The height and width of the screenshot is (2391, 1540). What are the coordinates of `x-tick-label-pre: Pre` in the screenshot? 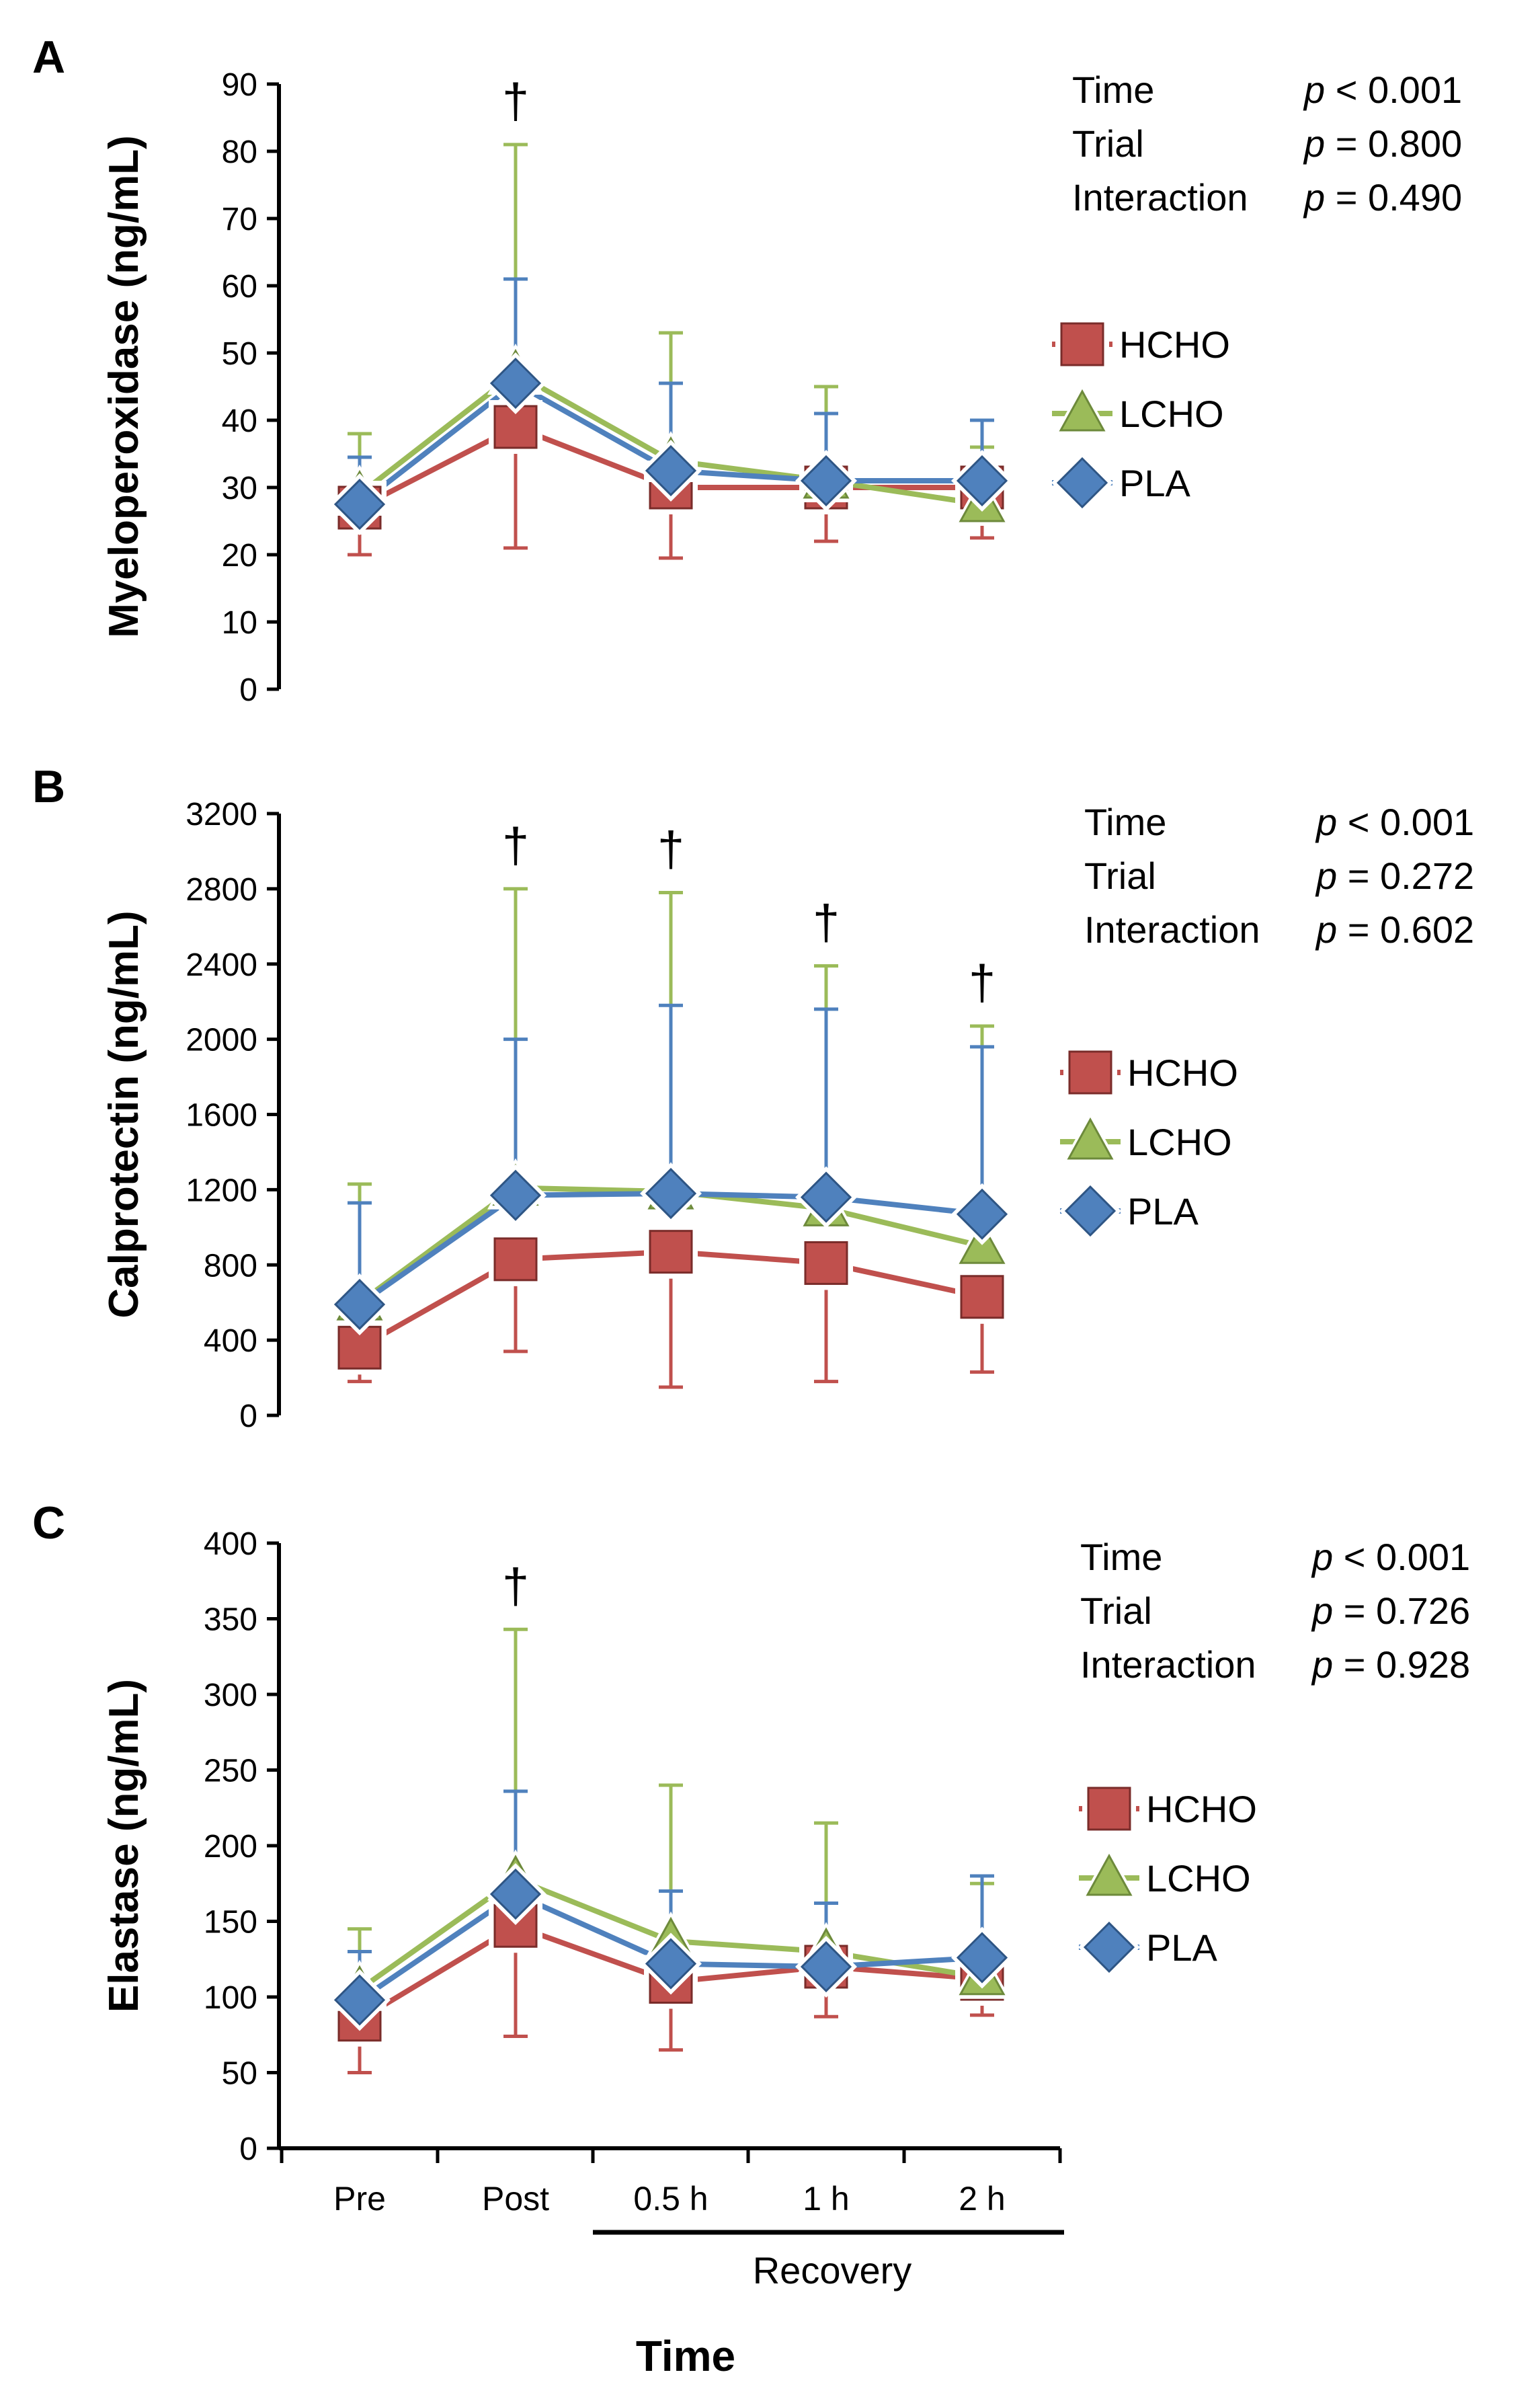 It's located at (359, 2199).